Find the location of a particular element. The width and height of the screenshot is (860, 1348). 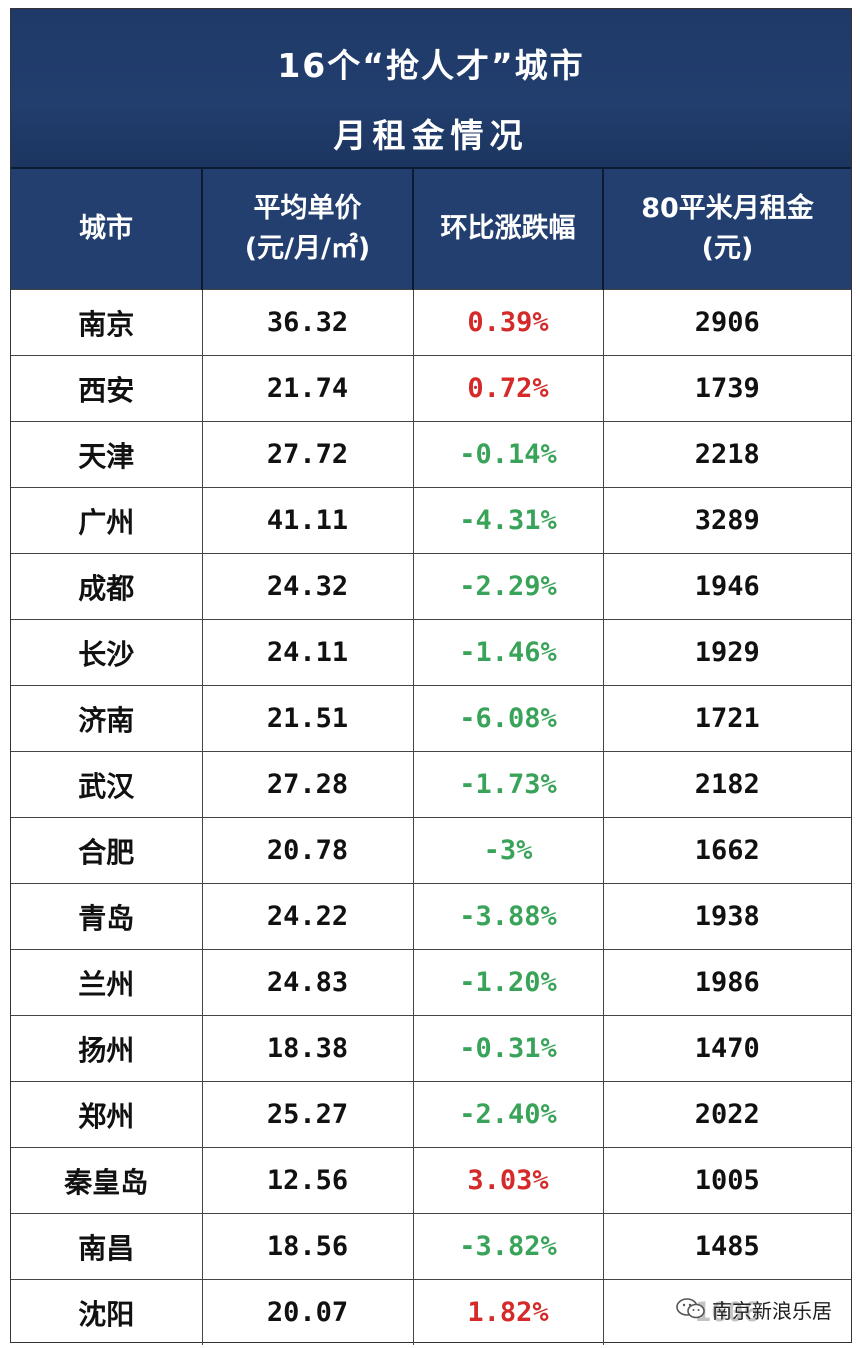

table-row: 南昌 18.56 -3.82% 1485 is located at coordinates (431, 1246).